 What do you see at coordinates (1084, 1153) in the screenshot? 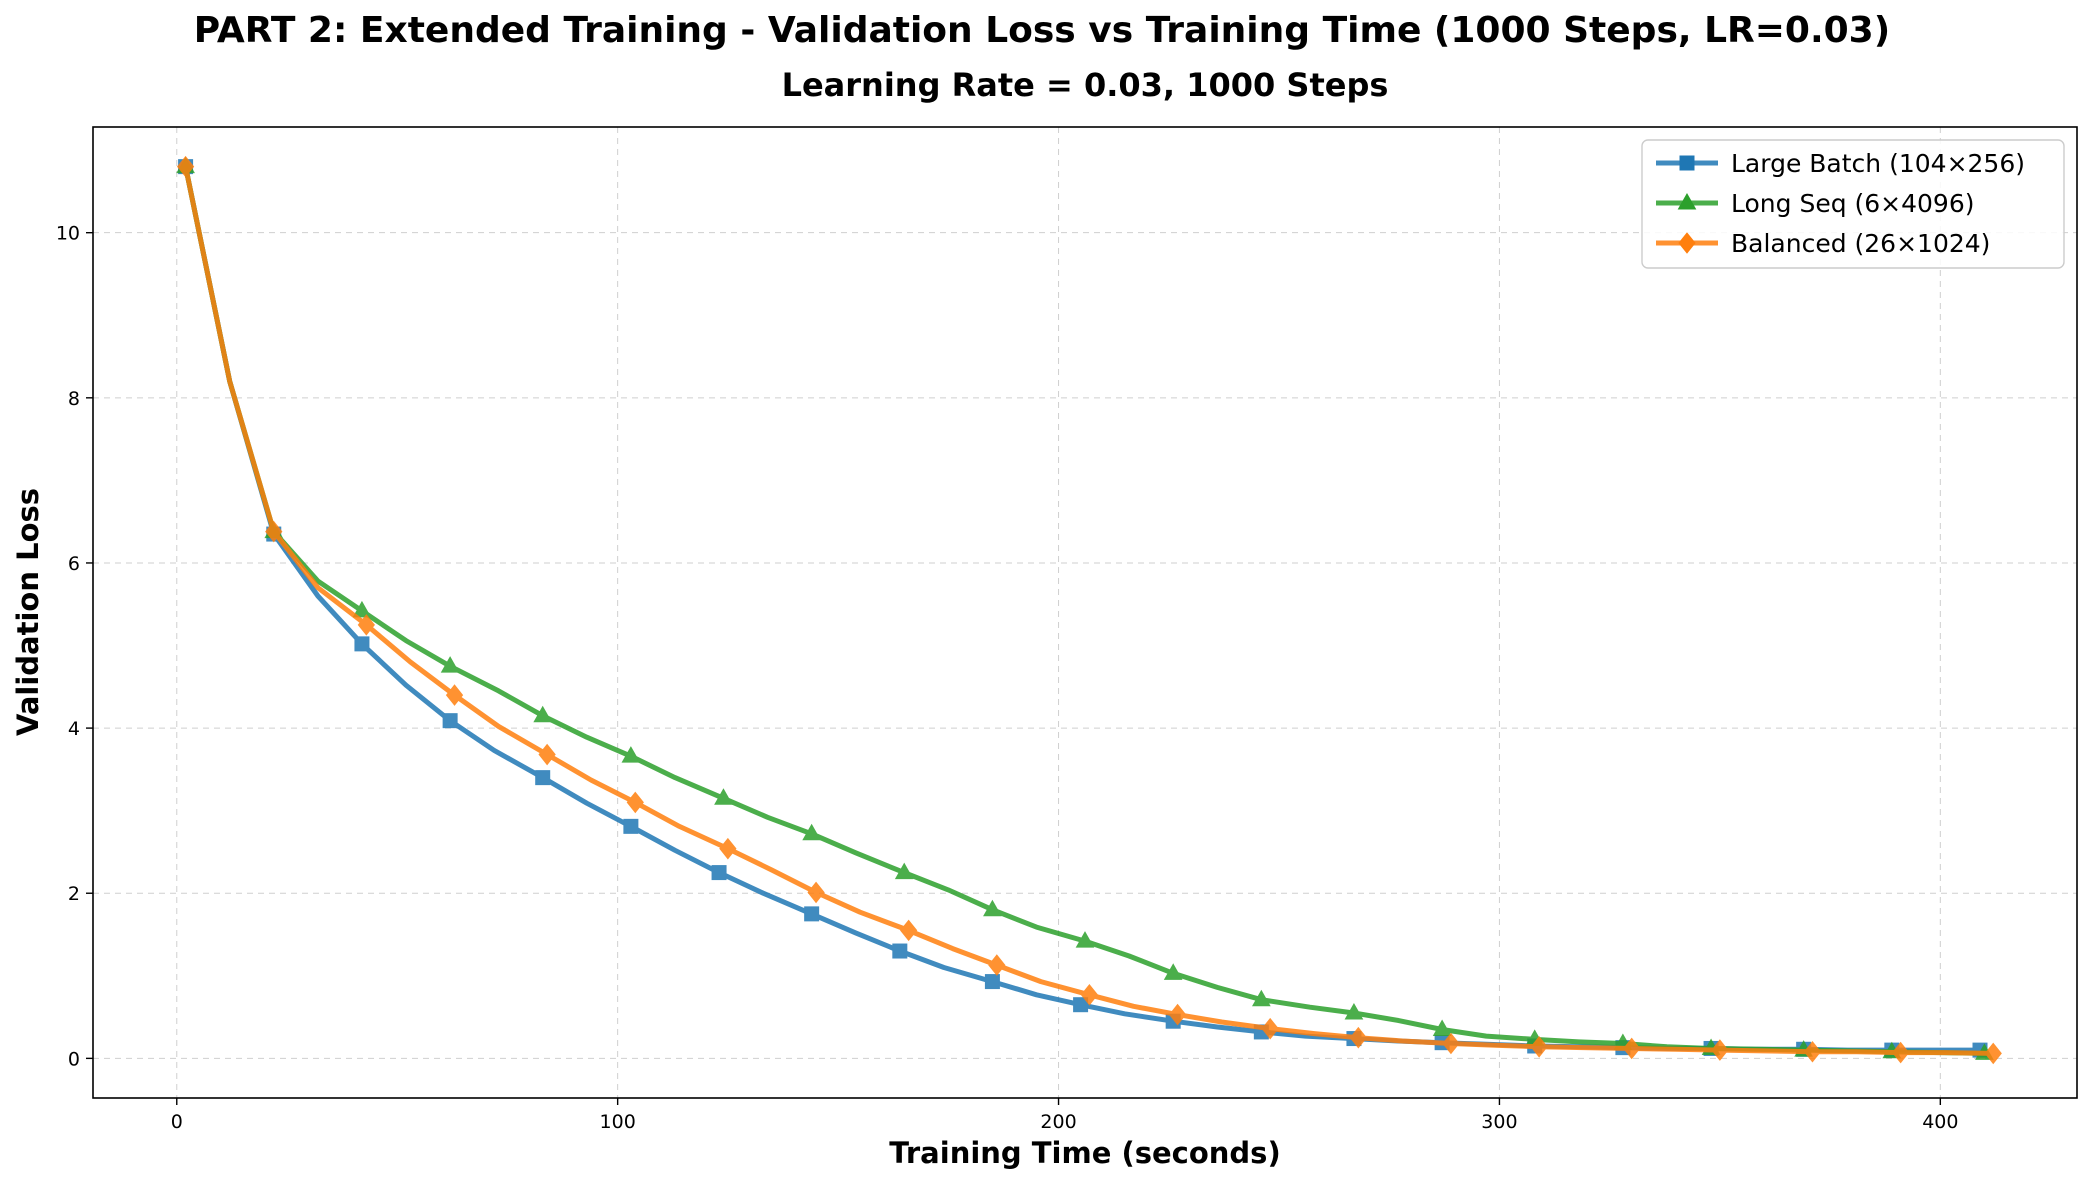
I see `x-axis-label: Training Time (seconds)` at bounding box center [1084, 1153].